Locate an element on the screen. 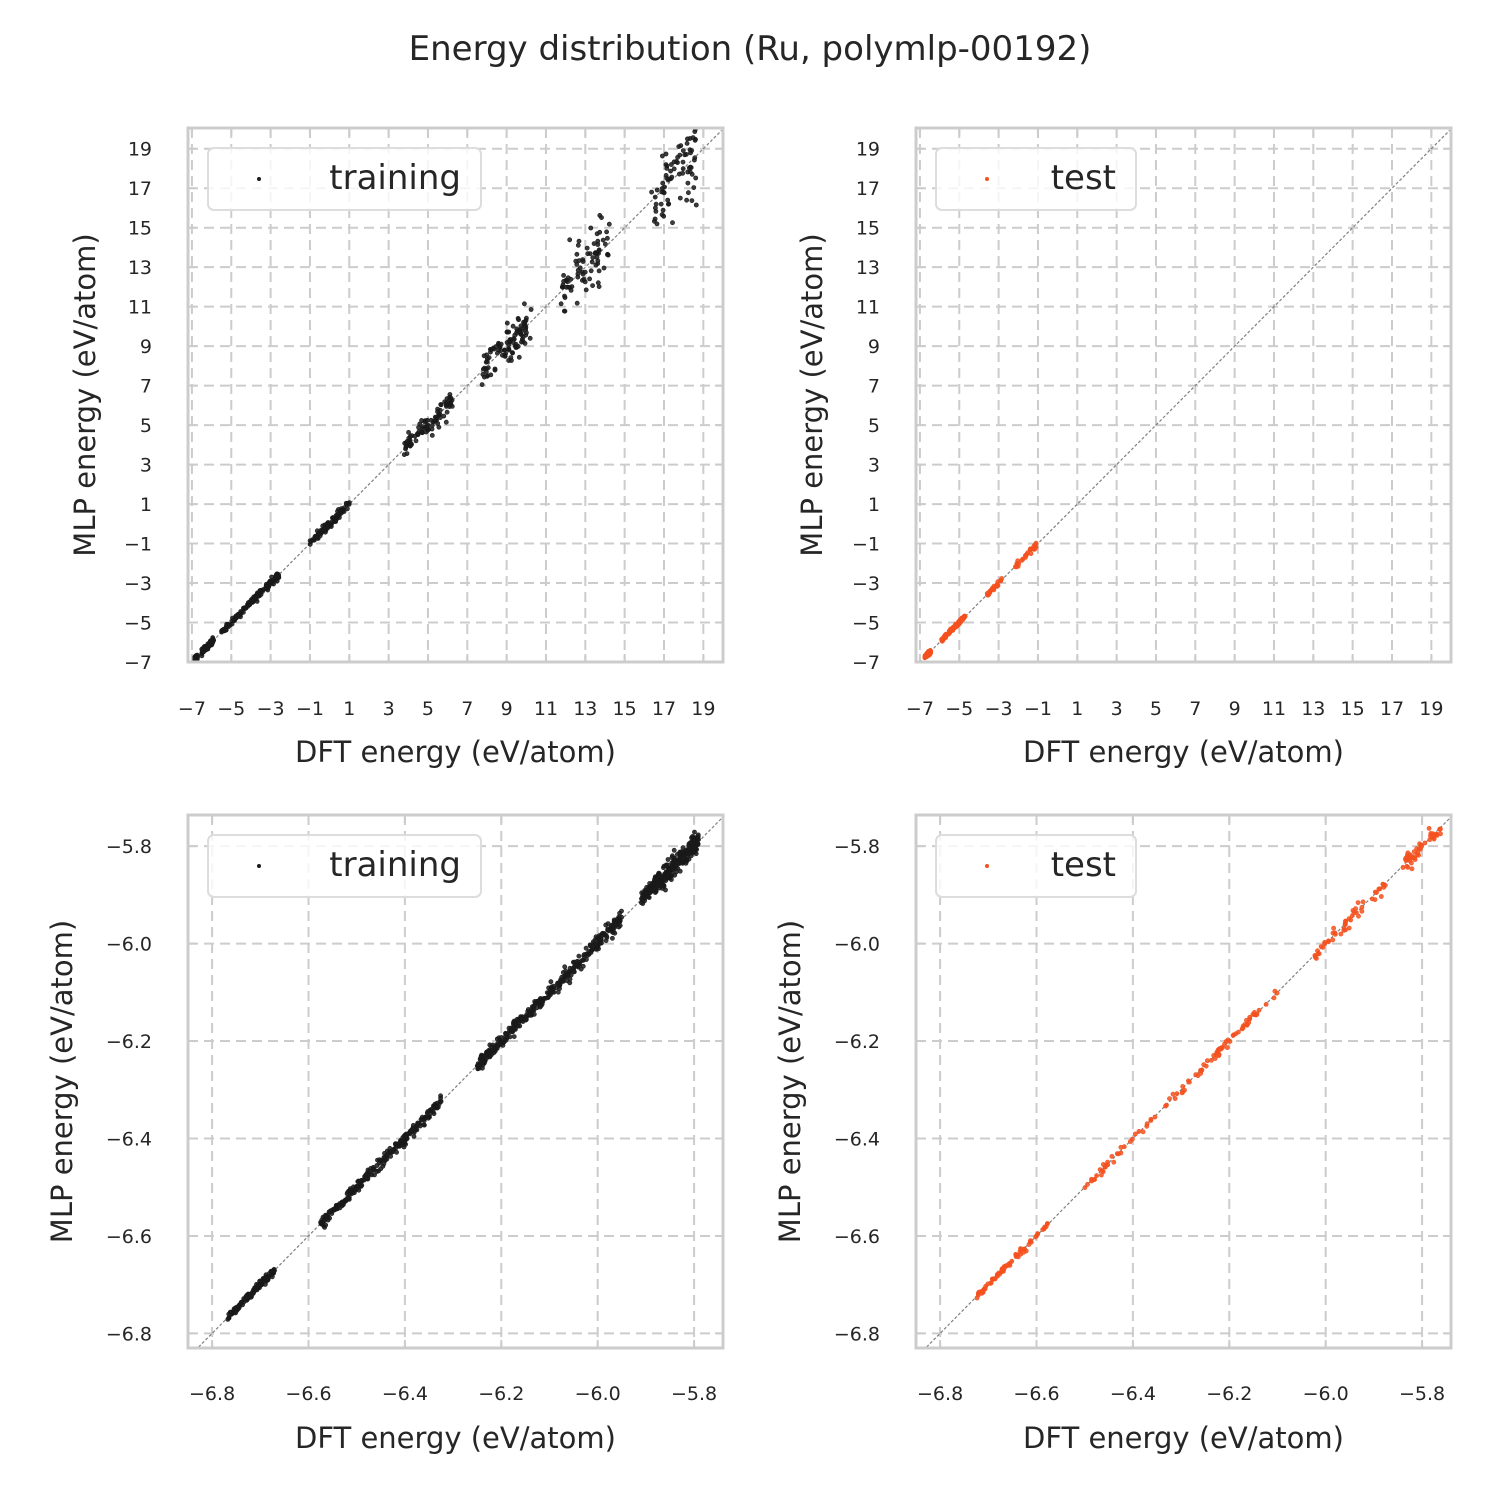  legend: training is located at coordinates (344, 866).